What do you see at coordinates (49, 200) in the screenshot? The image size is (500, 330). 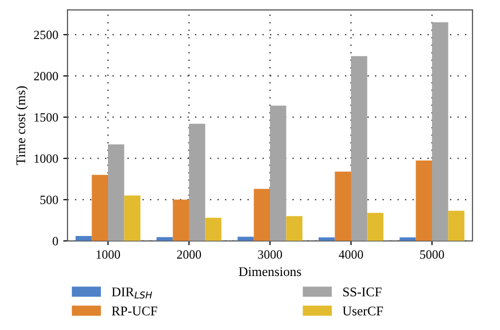 I see `y-tick-label: 500` at bounding box center [49, 200].